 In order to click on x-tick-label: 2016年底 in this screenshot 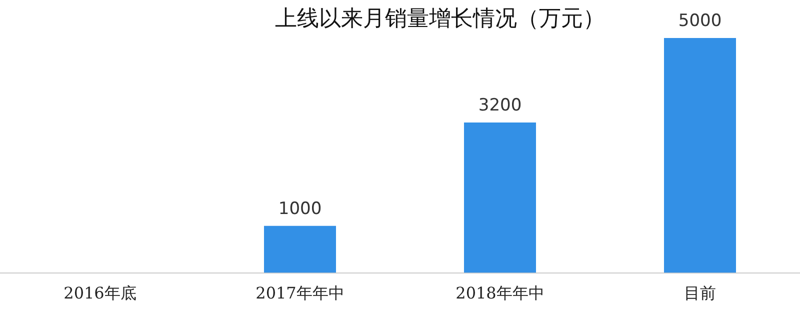, I will do `click(100, 293)`.